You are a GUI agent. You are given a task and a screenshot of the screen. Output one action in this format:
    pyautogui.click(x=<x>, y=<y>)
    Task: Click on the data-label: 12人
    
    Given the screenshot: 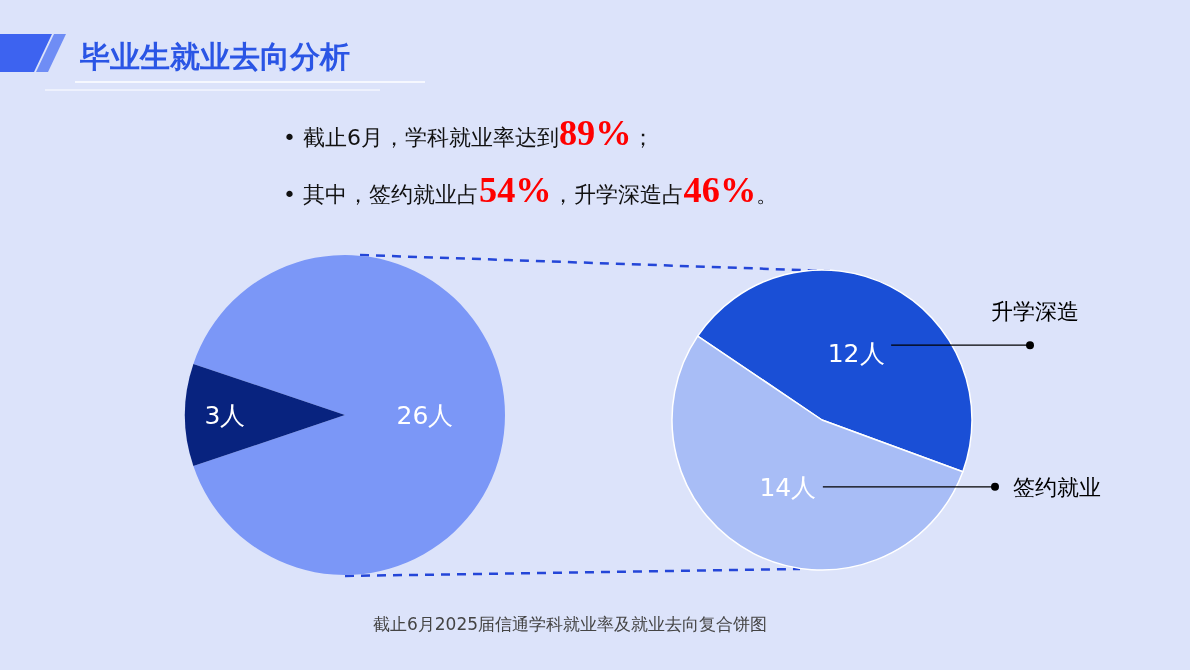 What is the action you would take?
    pyautogui.click(x=856, y=354)
    